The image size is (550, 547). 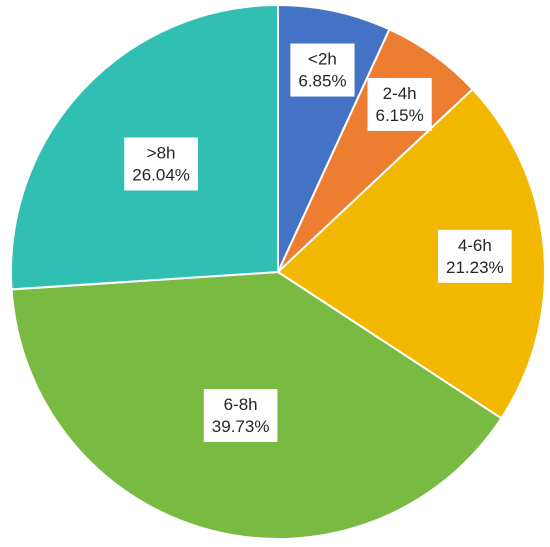 I want to click on slice-category-label: 4-6h, so click(x=475, y=245).